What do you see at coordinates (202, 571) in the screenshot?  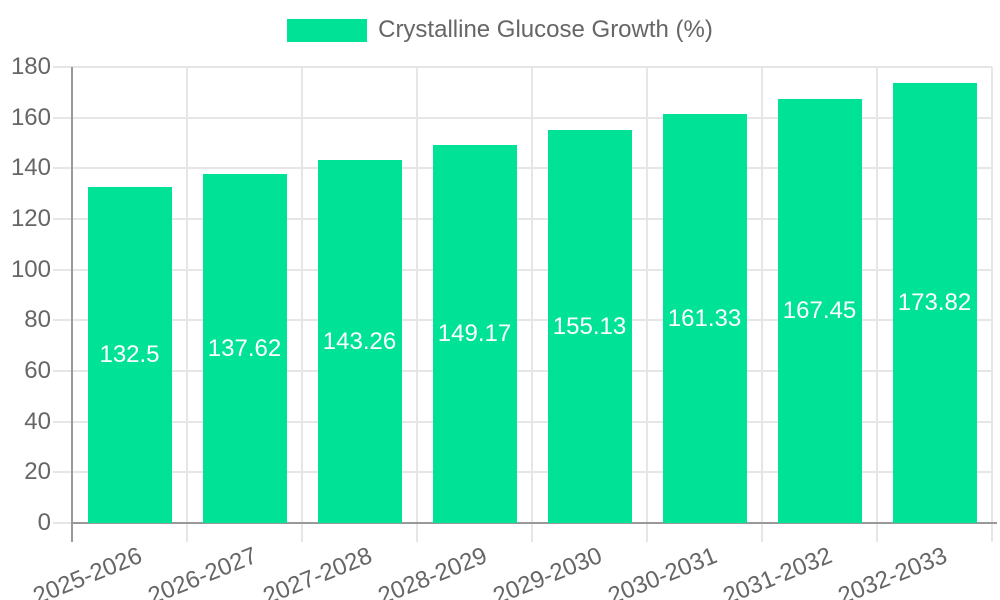 I see `x-axis-label: 2026-2027` at bounding box center [202, 571].